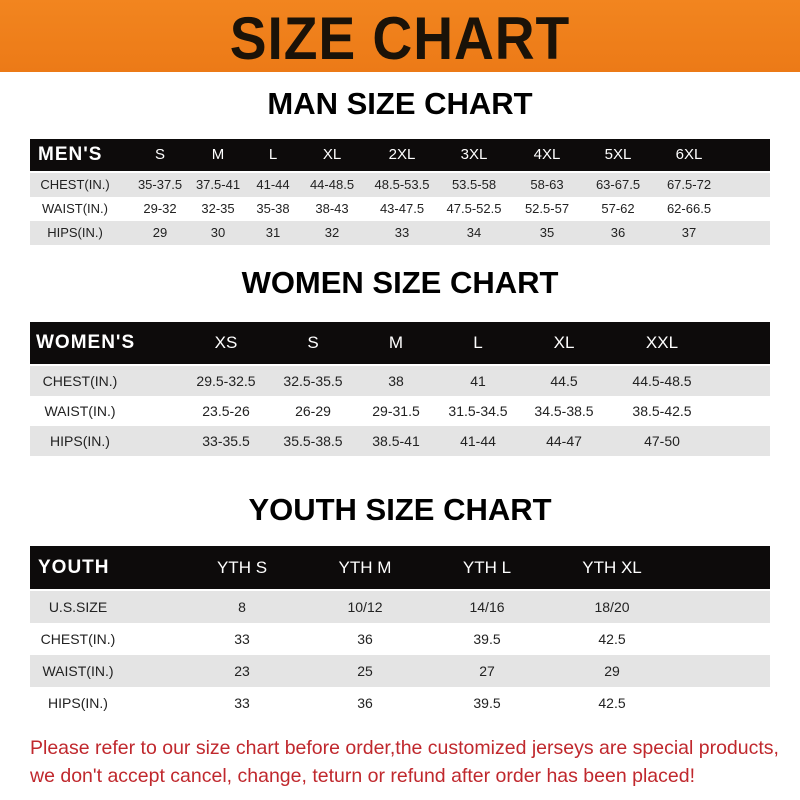 The image size is (800, 800). What do you see at coordinates (689, 208) in the screenshot?
I see `measurement-cell: 62-66.5` at bounding box center [689, 208].